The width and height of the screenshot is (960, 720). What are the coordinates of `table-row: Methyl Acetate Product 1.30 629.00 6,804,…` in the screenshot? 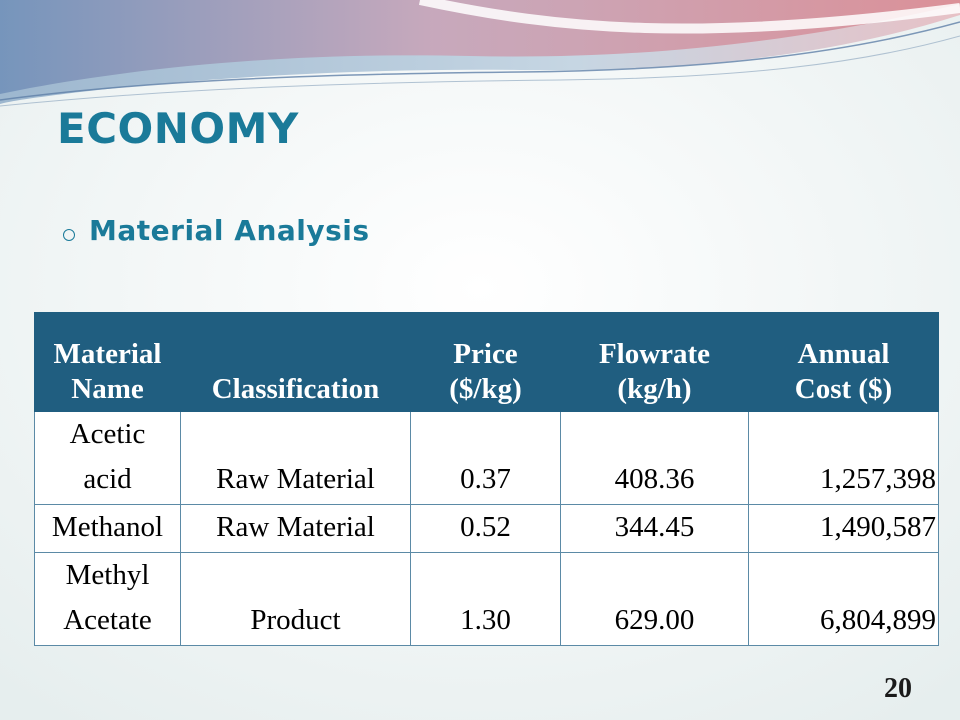 It's located at (486, 599).